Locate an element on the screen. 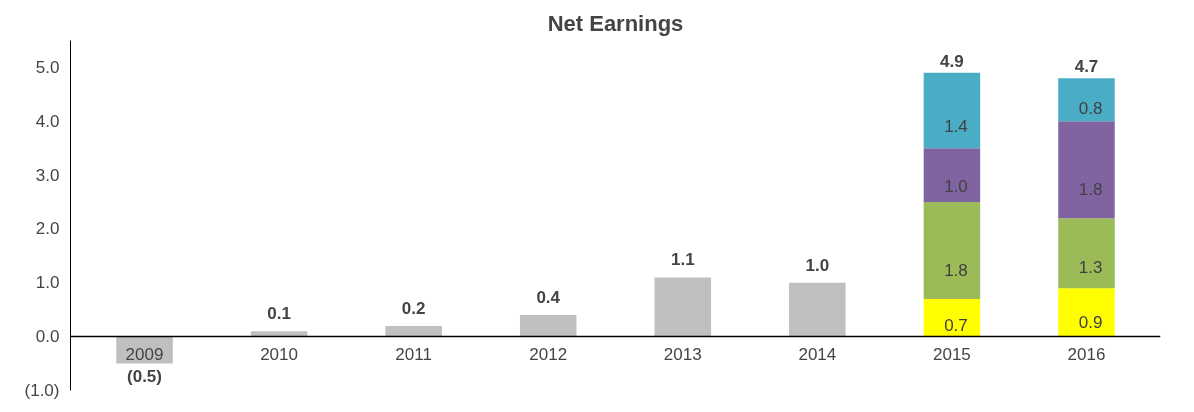 The width and height of the screenshot is (1194, 412). x-tick-label: 2015 is located at coordinates (952, 354).